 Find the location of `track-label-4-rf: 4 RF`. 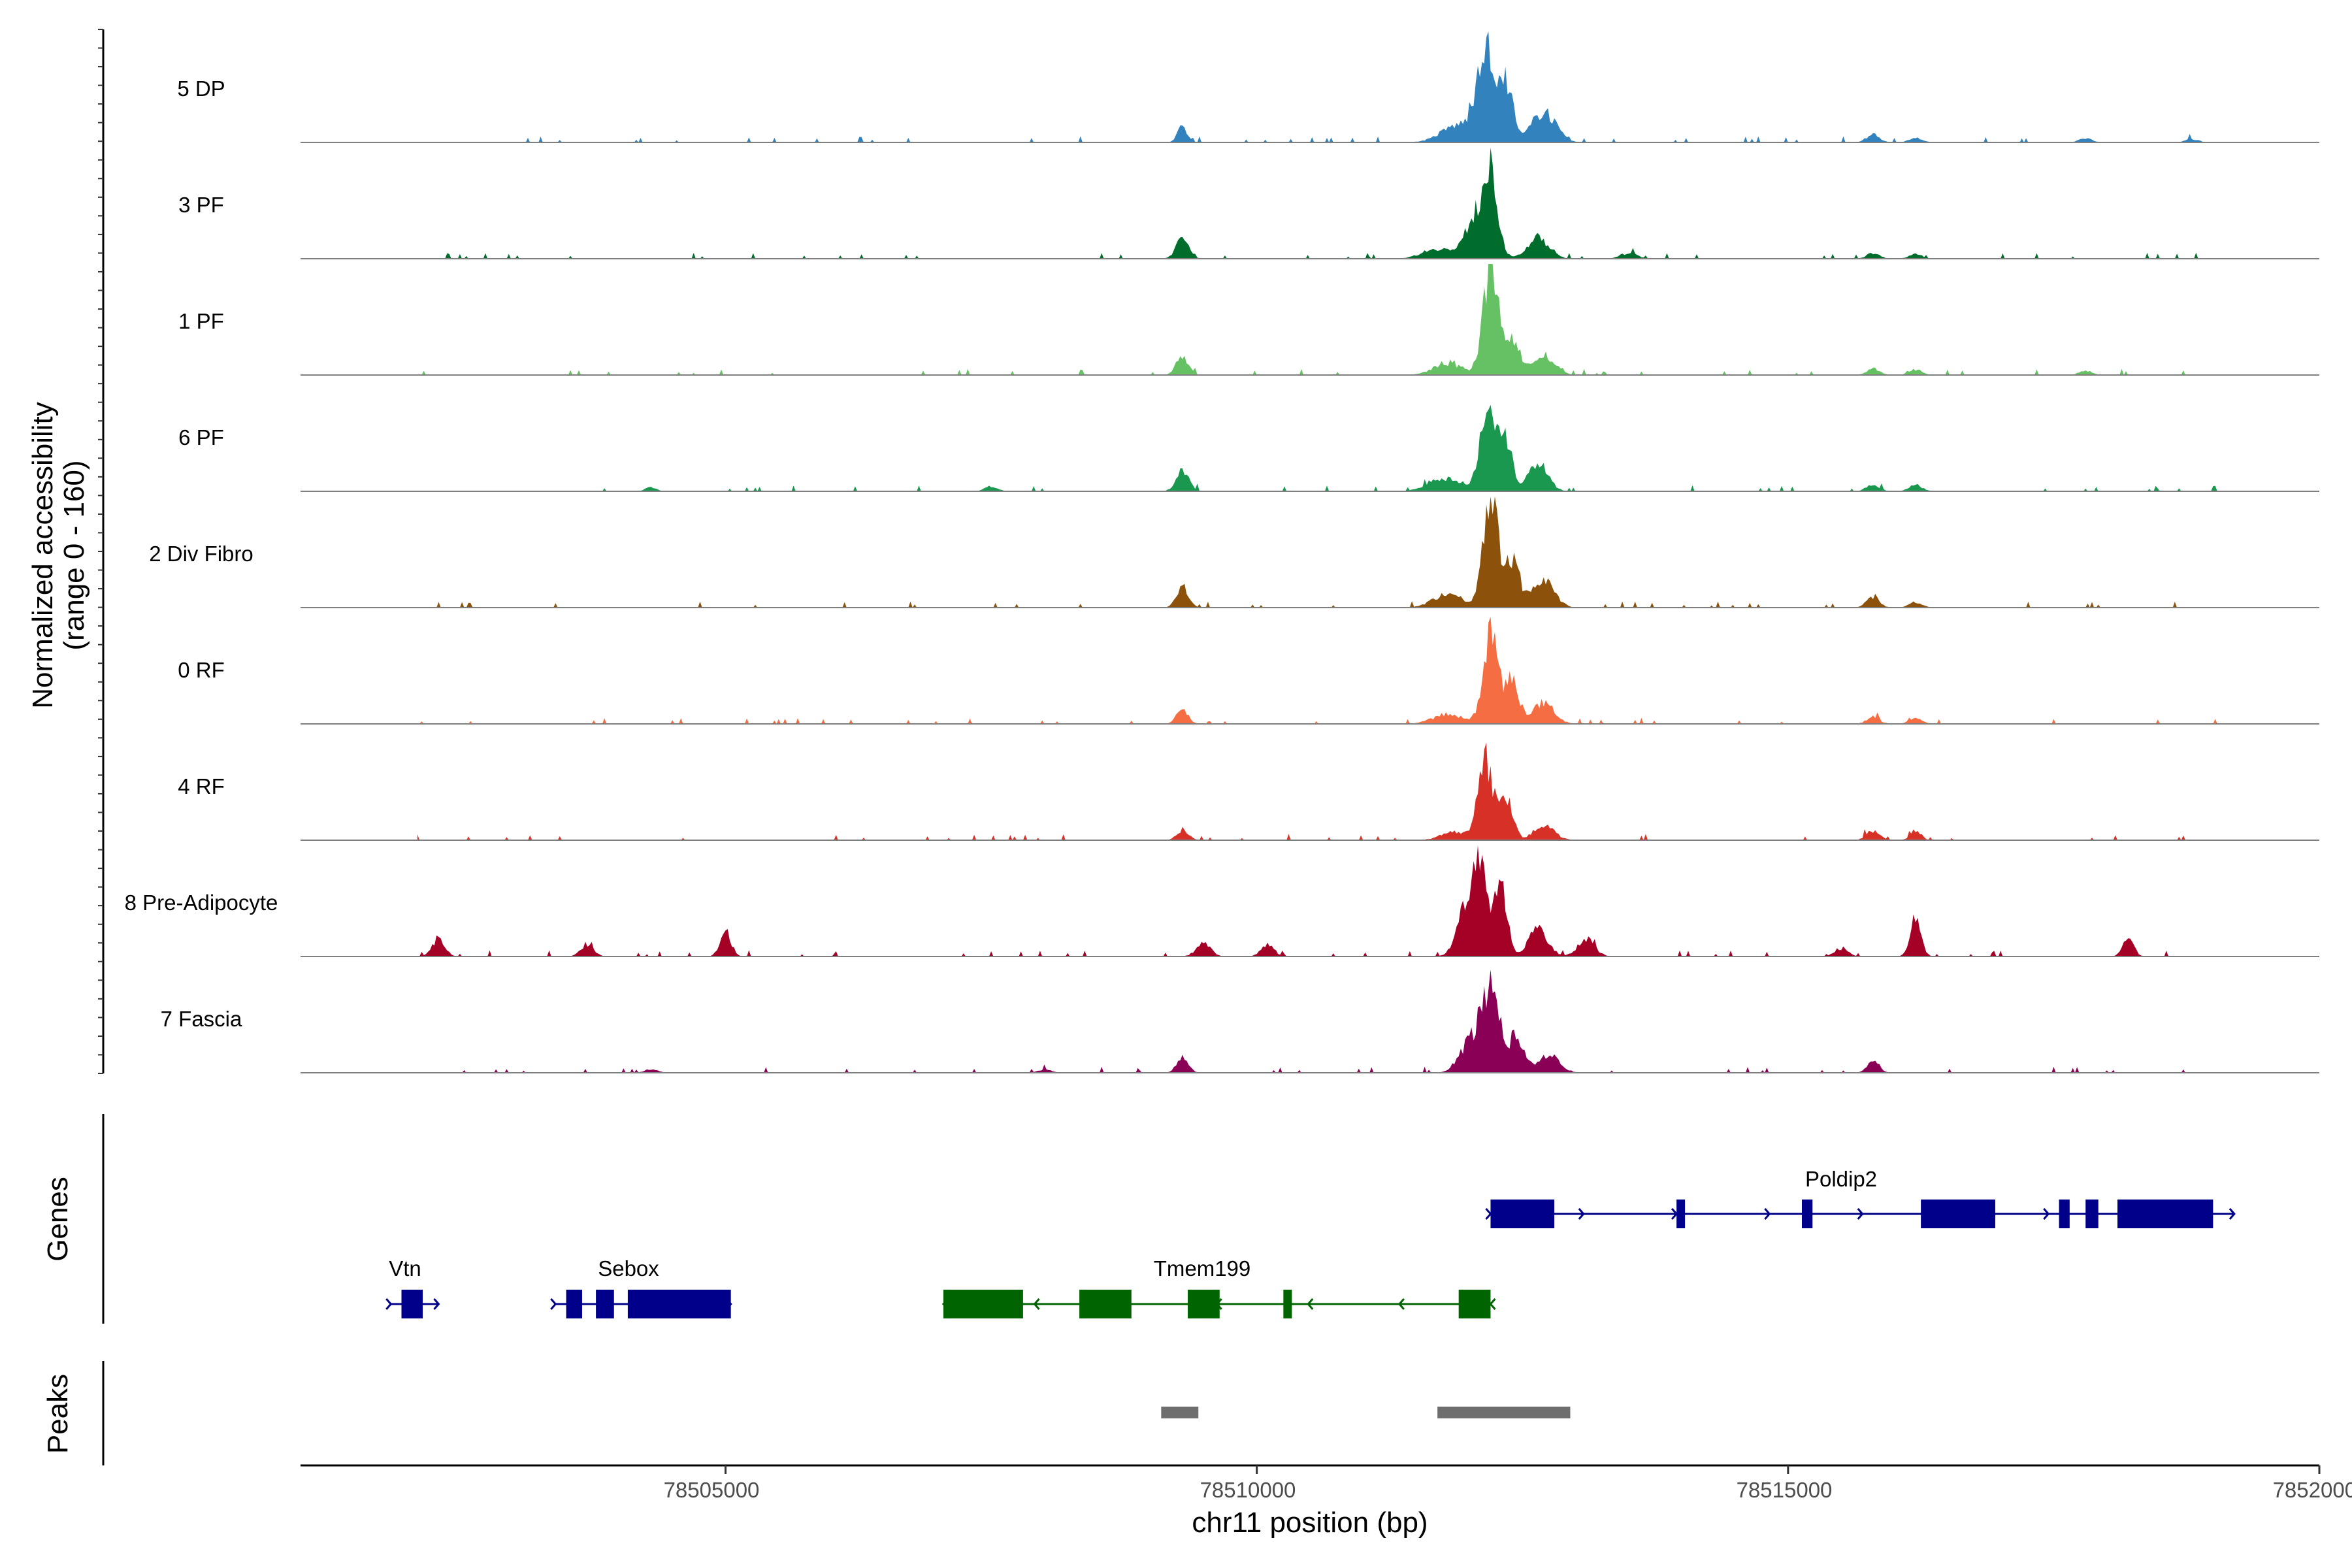

track-label-4-rf: 4 RF is located at coordinates (201, 786).